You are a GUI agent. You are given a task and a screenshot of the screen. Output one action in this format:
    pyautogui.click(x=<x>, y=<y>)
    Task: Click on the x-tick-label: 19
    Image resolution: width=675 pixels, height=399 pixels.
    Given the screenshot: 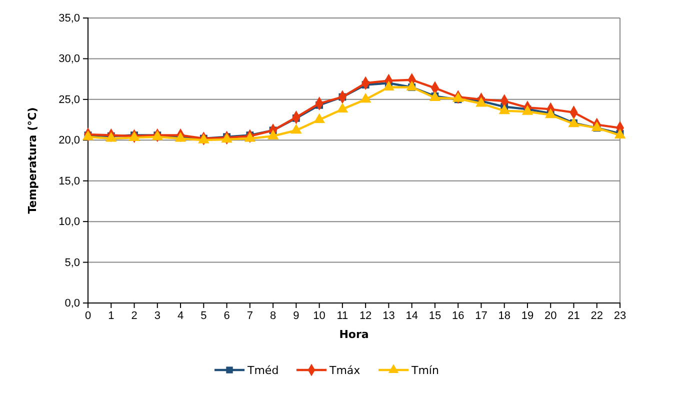 What is the action you would take?
    pyautogui.click(x=527, y=316)
    